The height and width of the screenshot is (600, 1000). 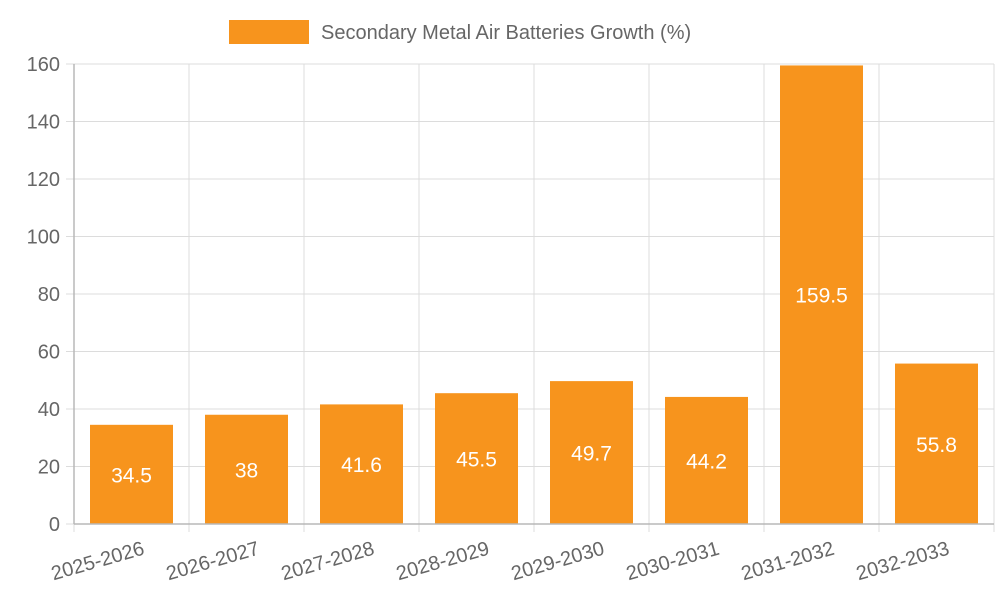 I want to click on y-tick-label: 40, so click(x=49, y=410).